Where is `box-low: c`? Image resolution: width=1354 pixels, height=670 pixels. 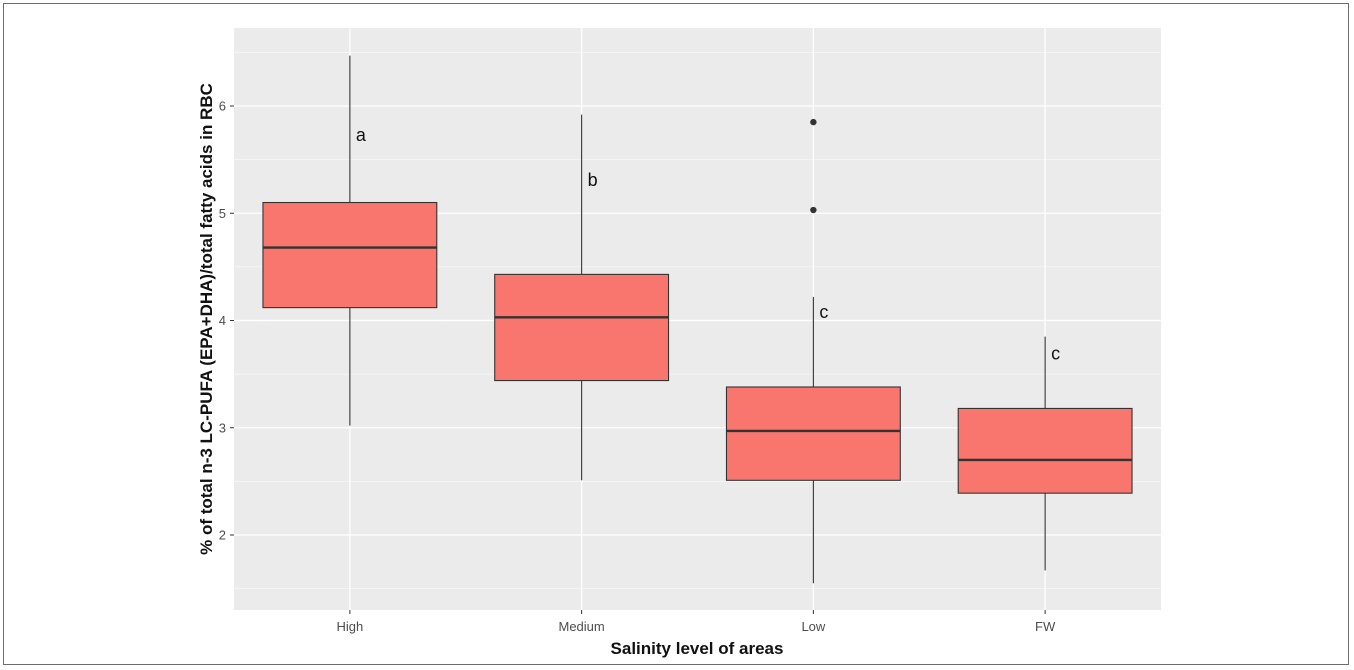
box-low: c is located at coordinates (813, 351).